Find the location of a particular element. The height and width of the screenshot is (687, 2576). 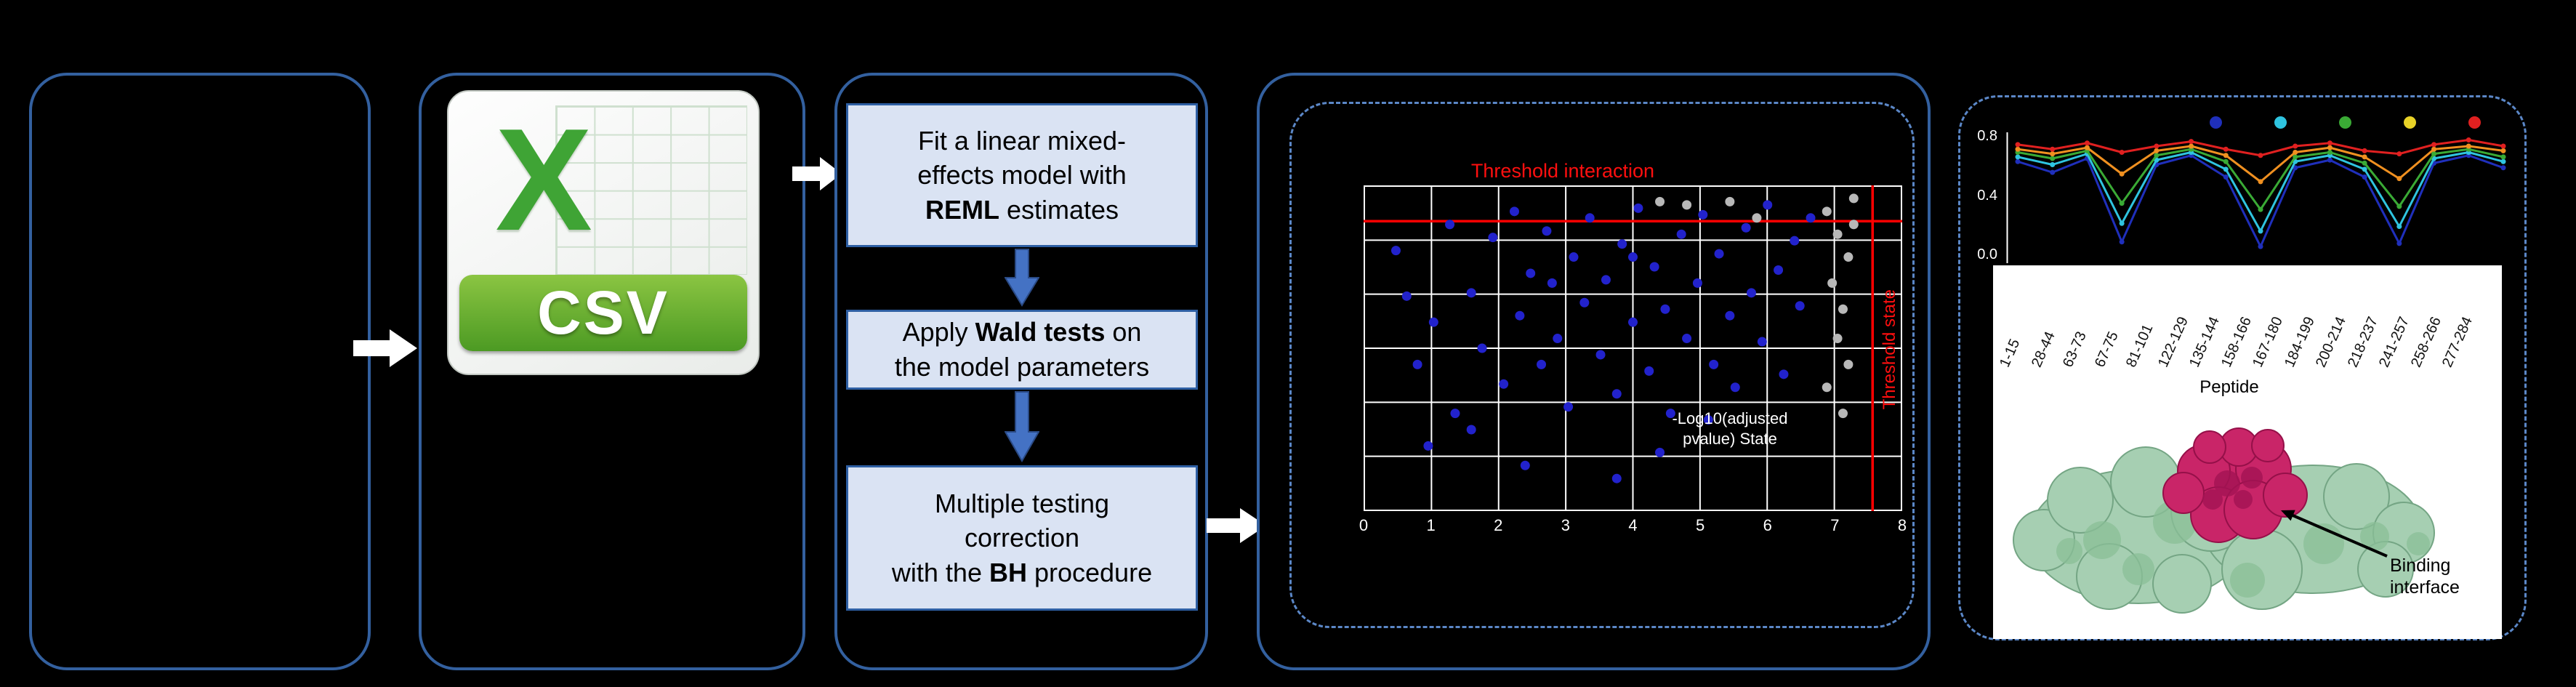

excel-x-logo: X is located at coordinates (543, 180).